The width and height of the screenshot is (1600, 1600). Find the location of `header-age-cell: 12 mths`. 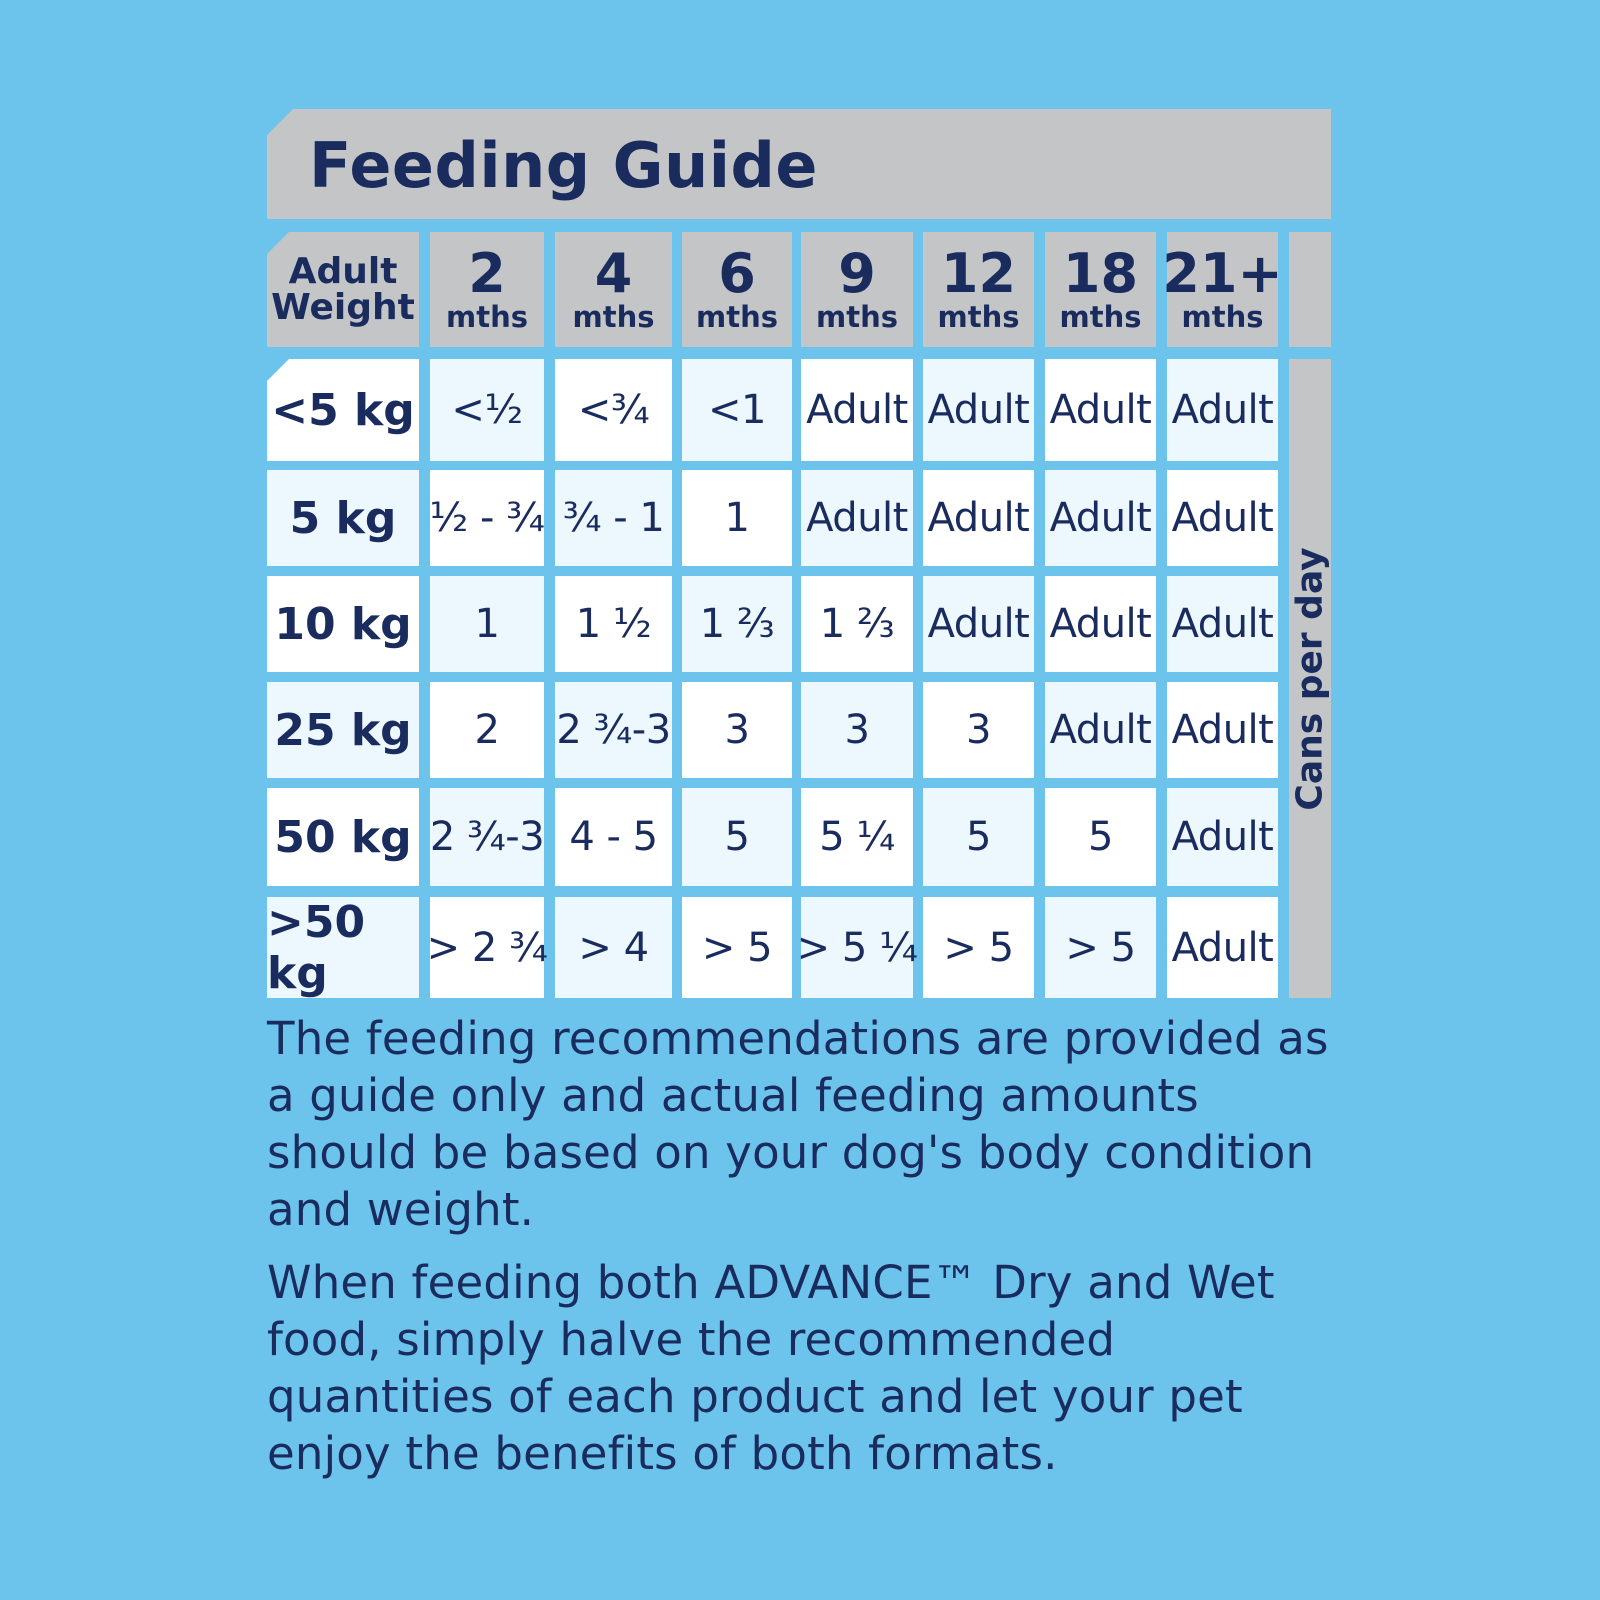

header-age-cell: 12 mths is located at coordinates (978, 289).